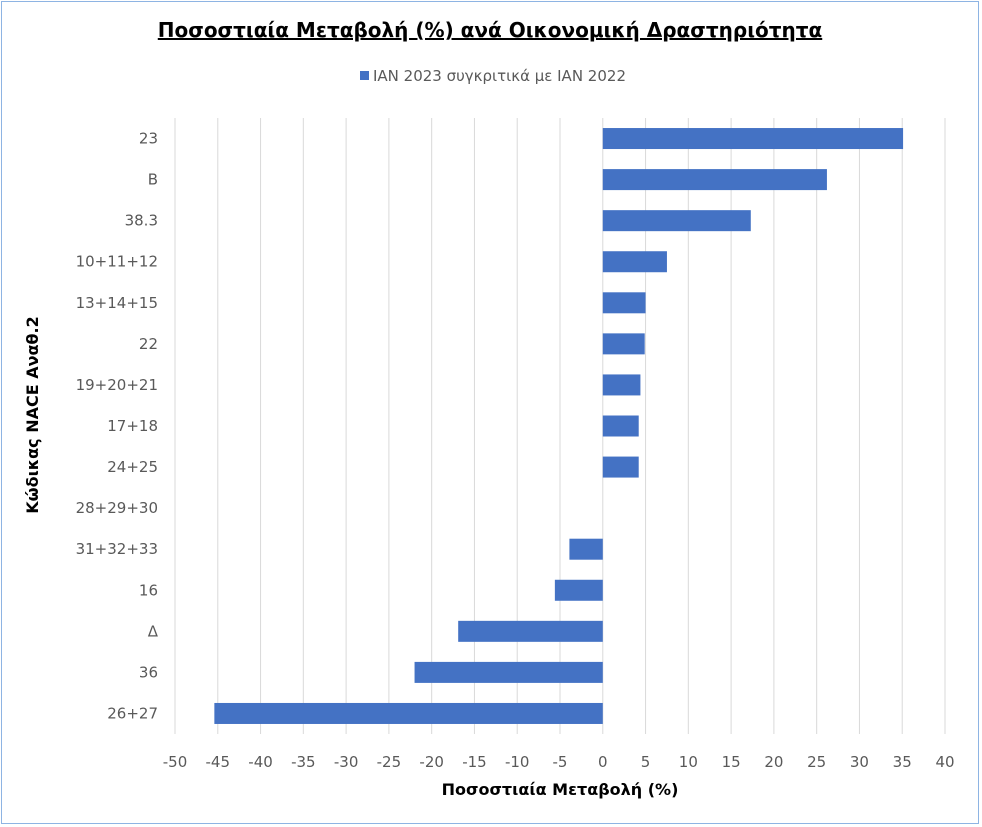 The image size is (982, 827). Describe the element at coordinates (859, 762) in the screenshot. I see `x-tick-label: 30` at that location.